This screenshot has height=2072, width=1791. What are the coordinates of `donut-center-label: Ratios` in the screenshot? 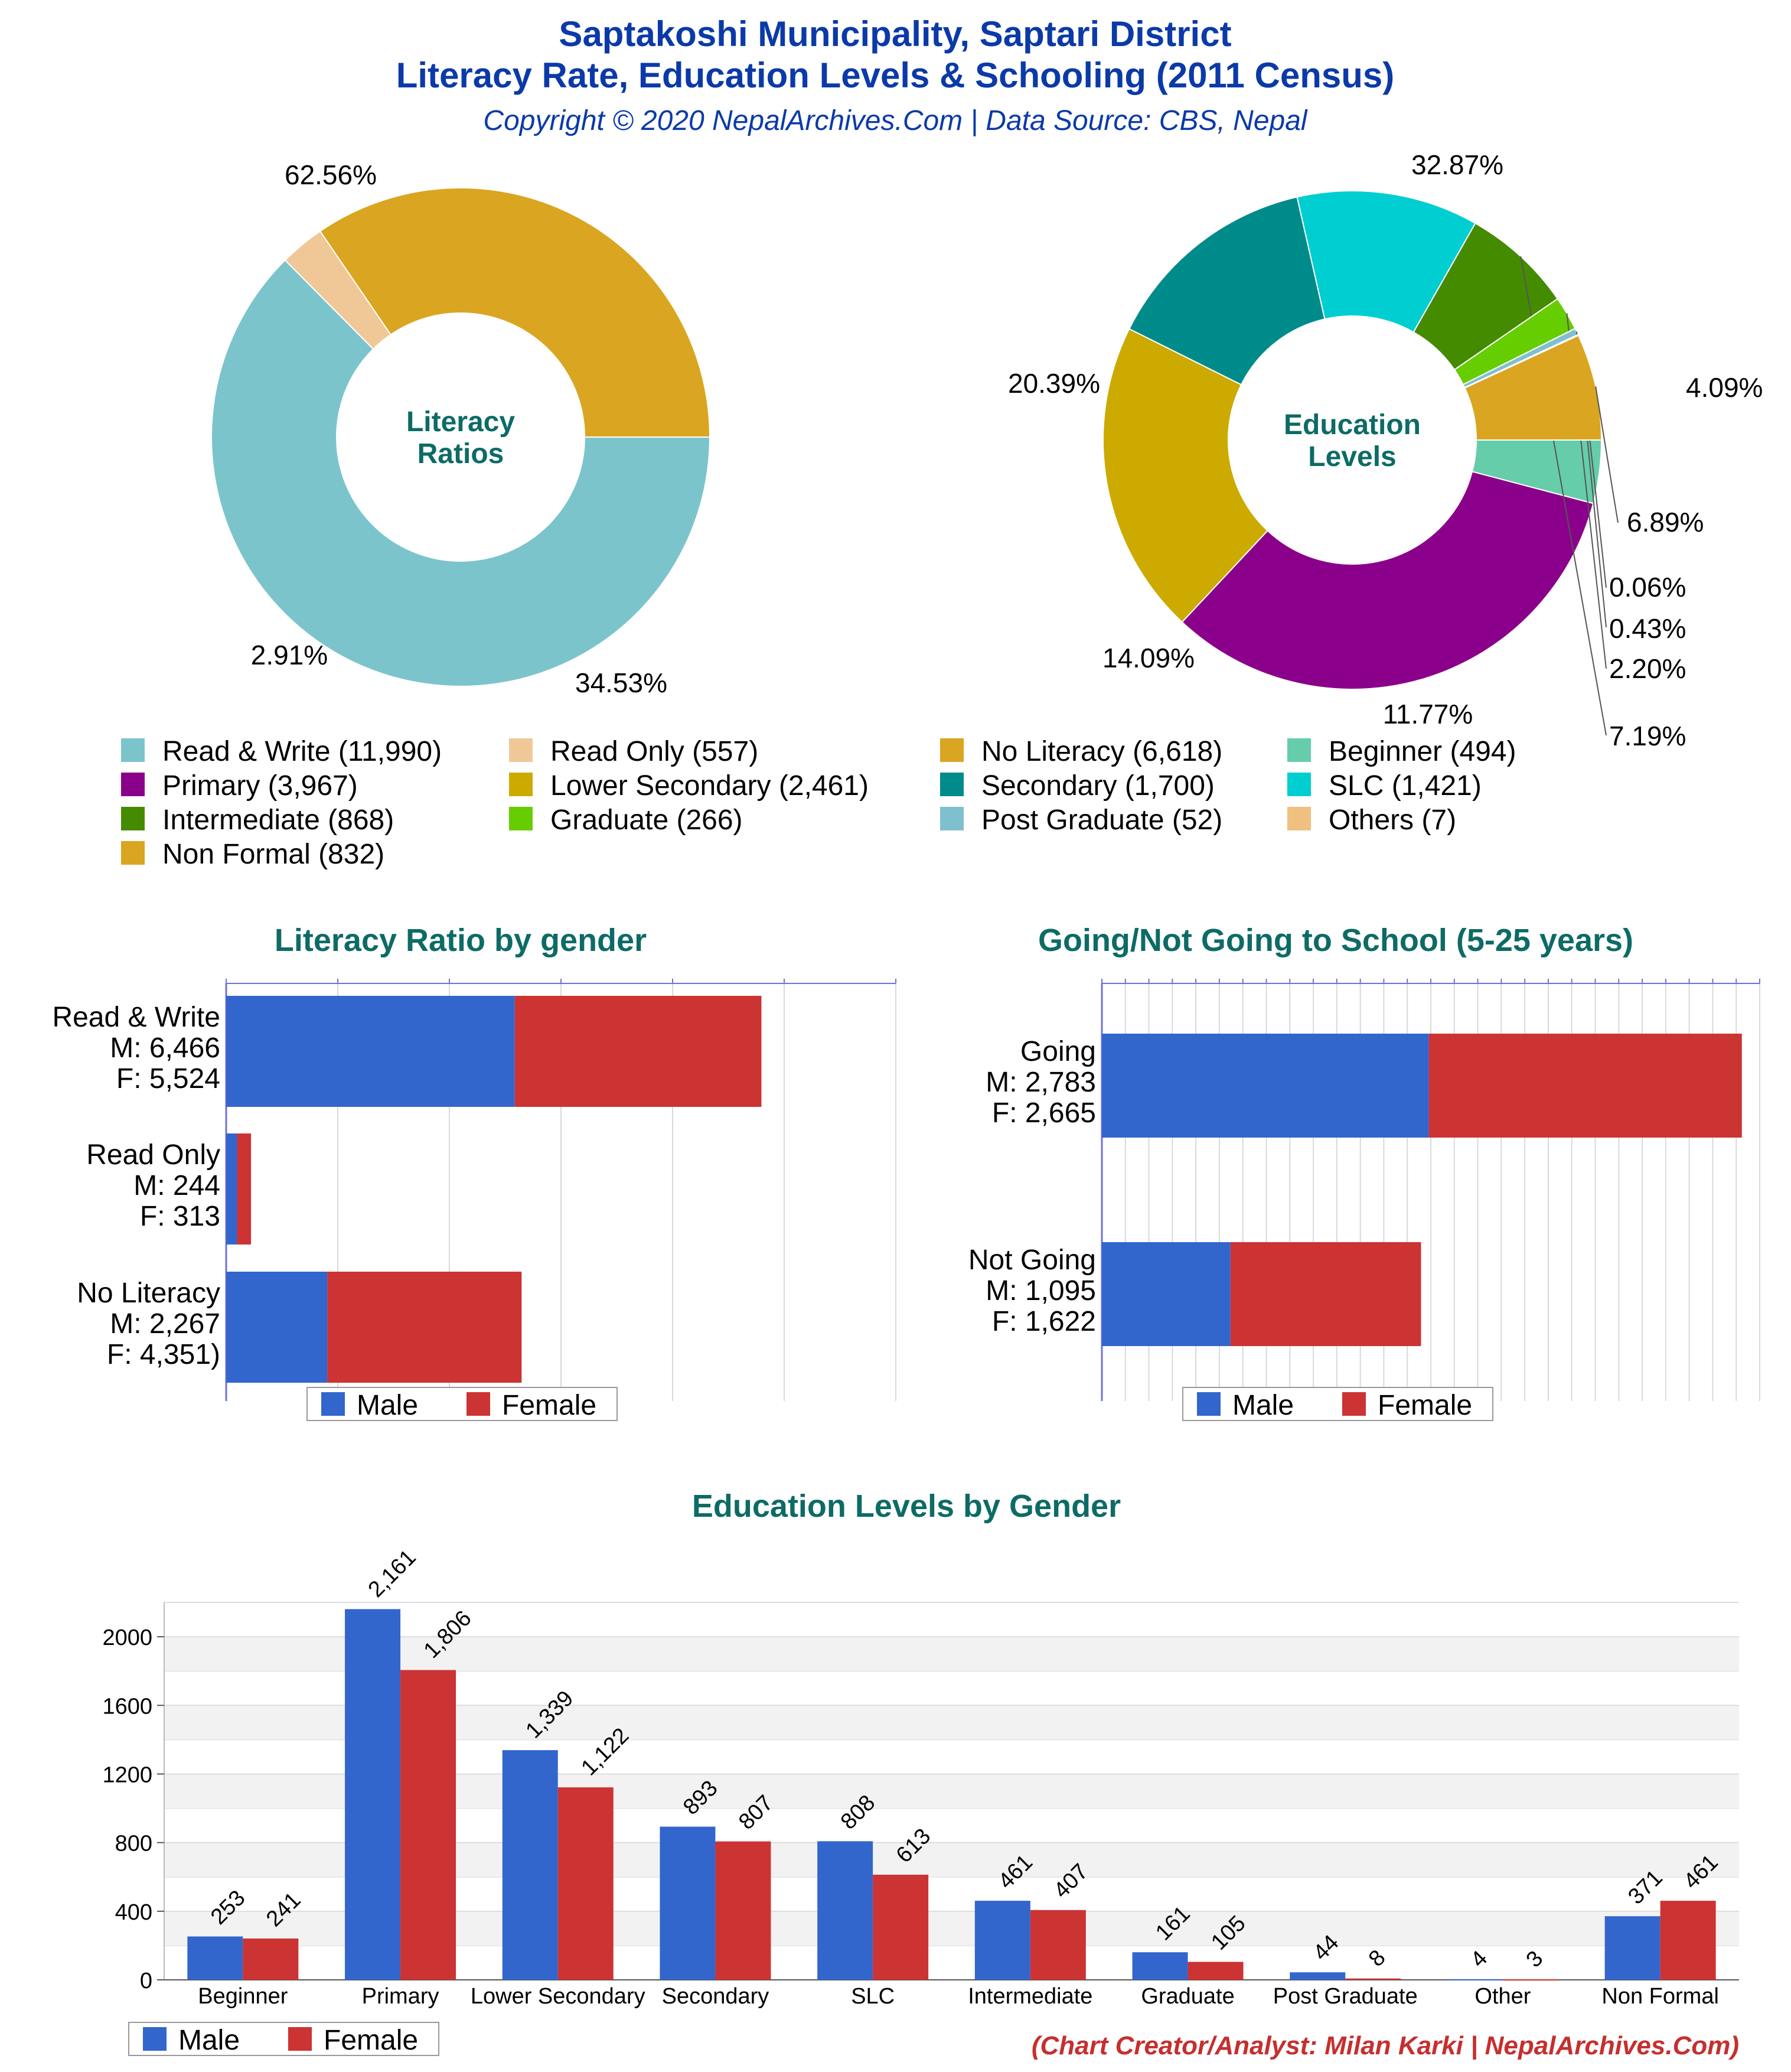 It's located at (460, 454).